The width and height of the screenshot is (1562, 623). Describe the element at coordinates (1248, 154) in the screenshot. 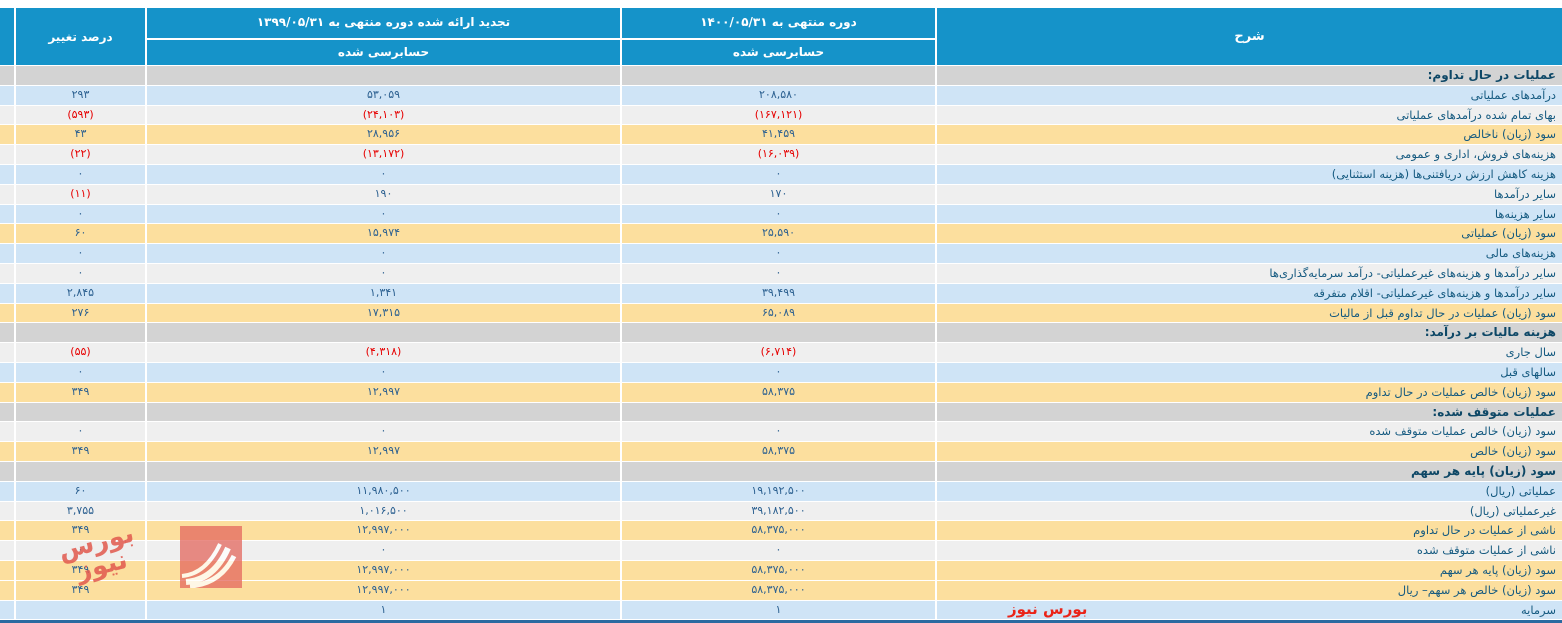

I see `desc-cell: هزینه‌های فروش، اداری و عمومی` at that location.